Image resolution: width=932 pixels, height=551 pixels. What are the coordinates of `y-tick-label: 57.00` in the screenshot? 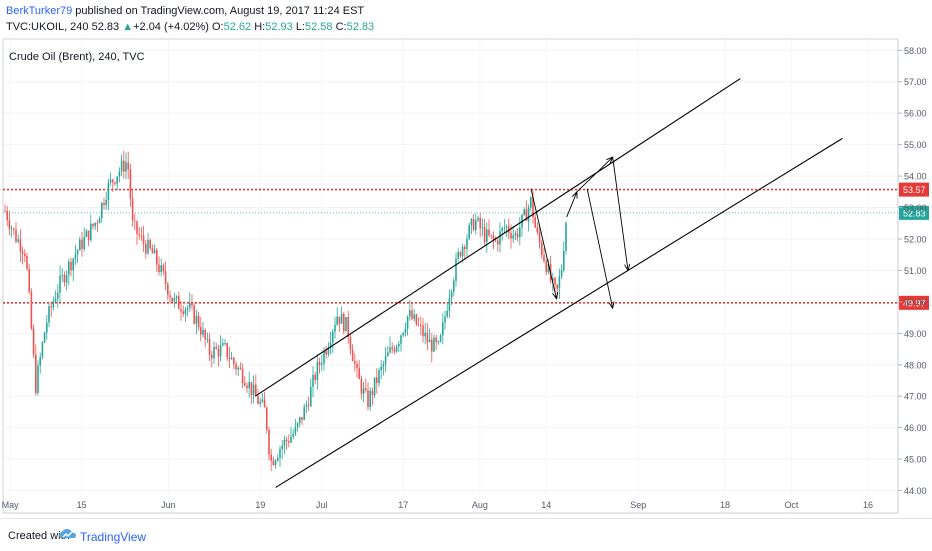 It's located at (915, 82).